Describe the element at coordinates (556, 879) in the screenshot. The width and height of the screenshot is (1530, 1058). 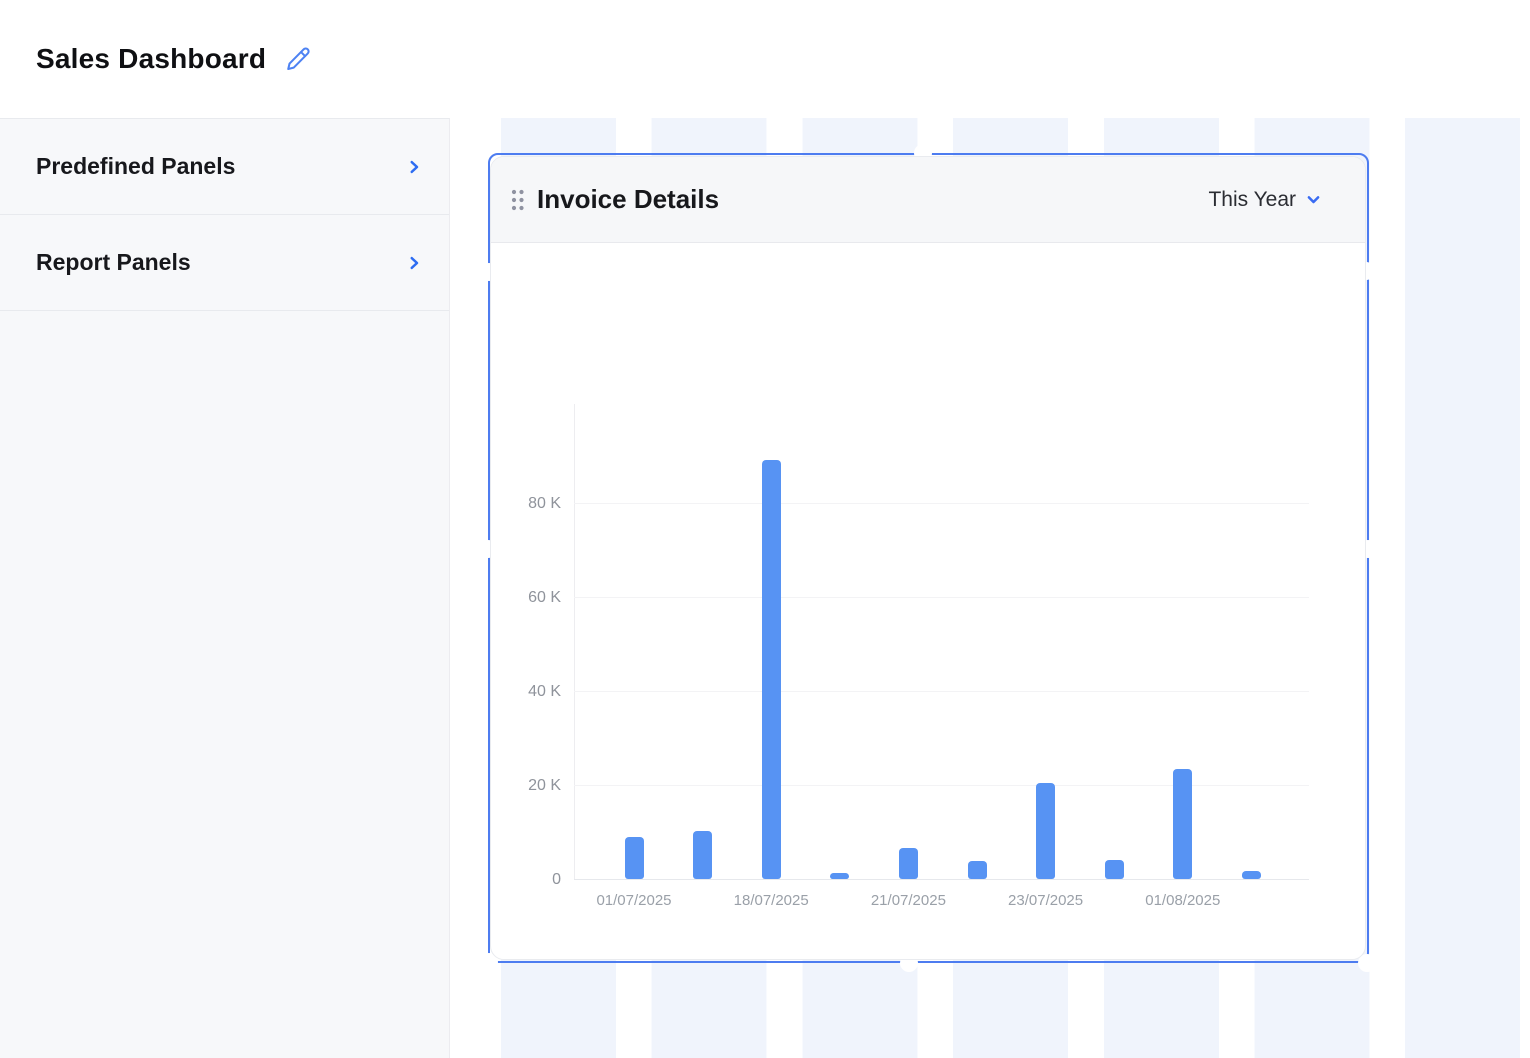
I see `y-tick-label: 0` at that location.